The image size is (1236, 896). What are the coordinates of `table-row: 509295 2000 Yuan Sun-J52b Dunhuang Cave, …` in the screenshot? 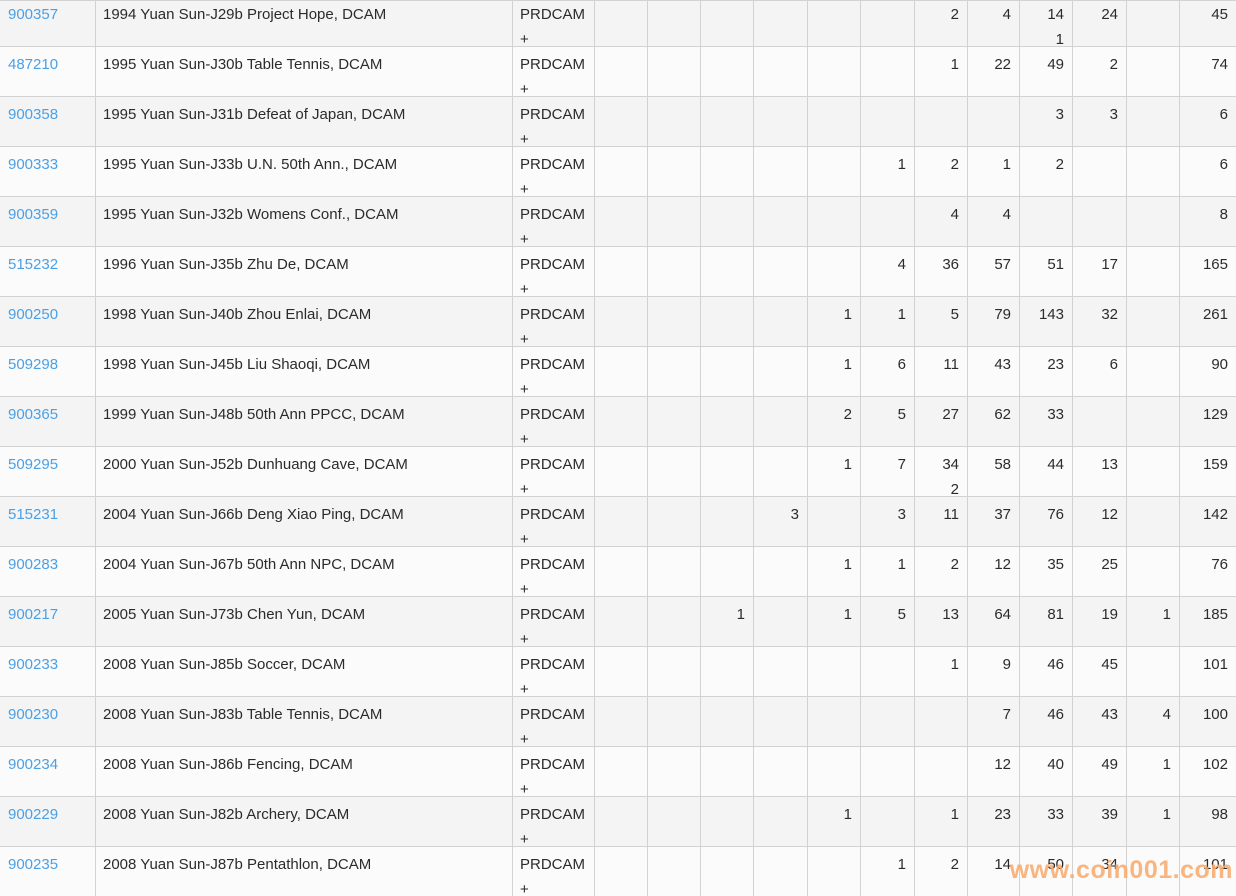 It's located at (618, 472).